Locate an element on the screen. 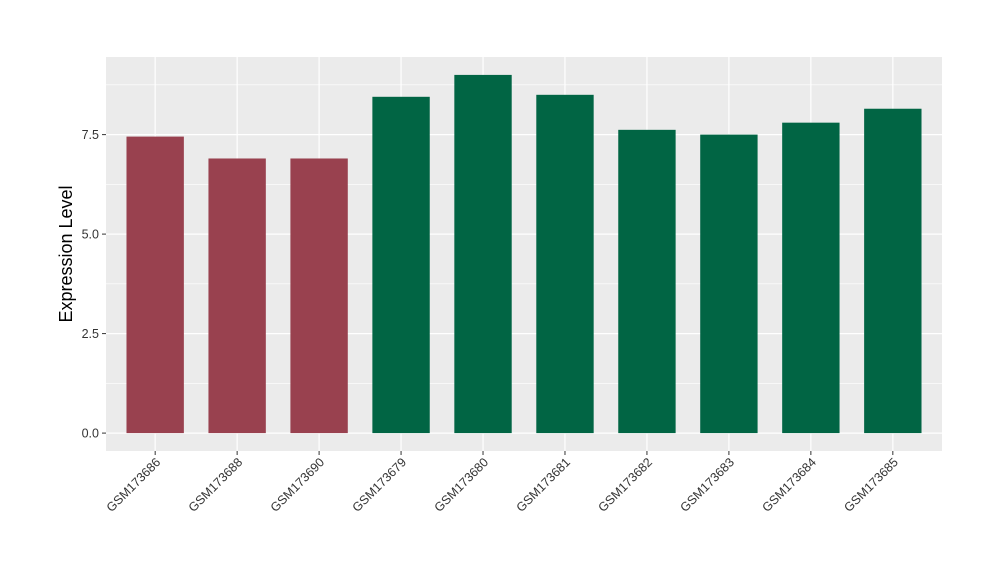  x-tick-label: GSM173683 is located at coordinates (707, 485).